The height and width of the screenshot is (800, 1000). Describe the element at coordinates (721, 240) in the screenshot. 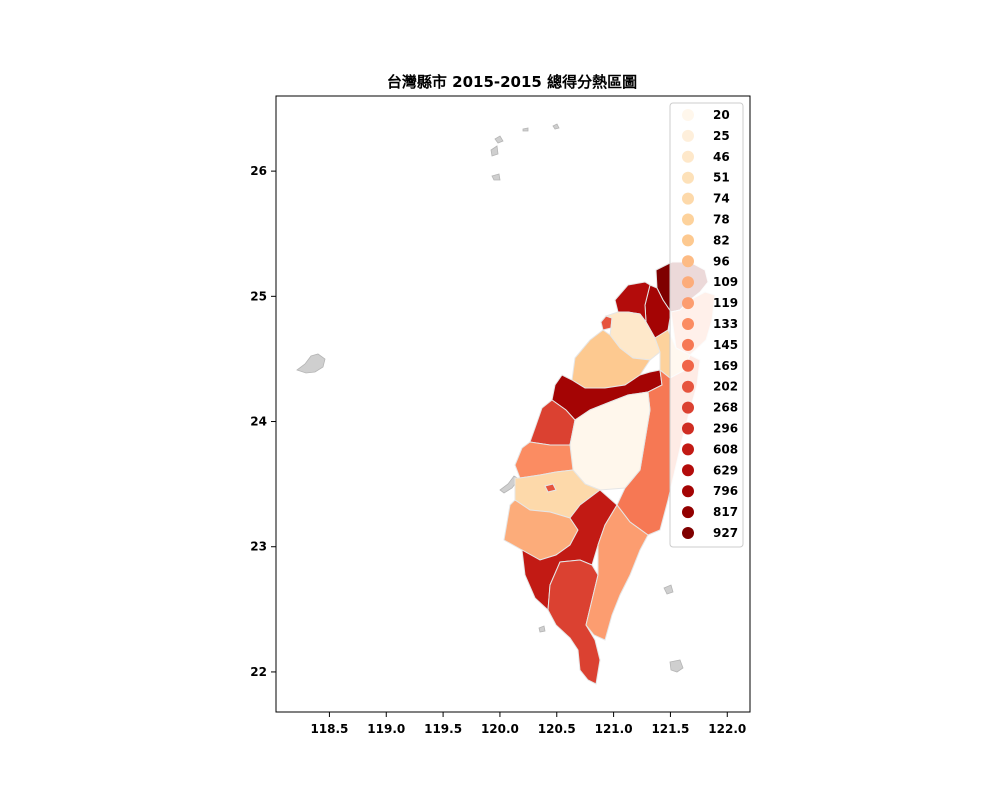

I see `legend-label: 82` at that location.